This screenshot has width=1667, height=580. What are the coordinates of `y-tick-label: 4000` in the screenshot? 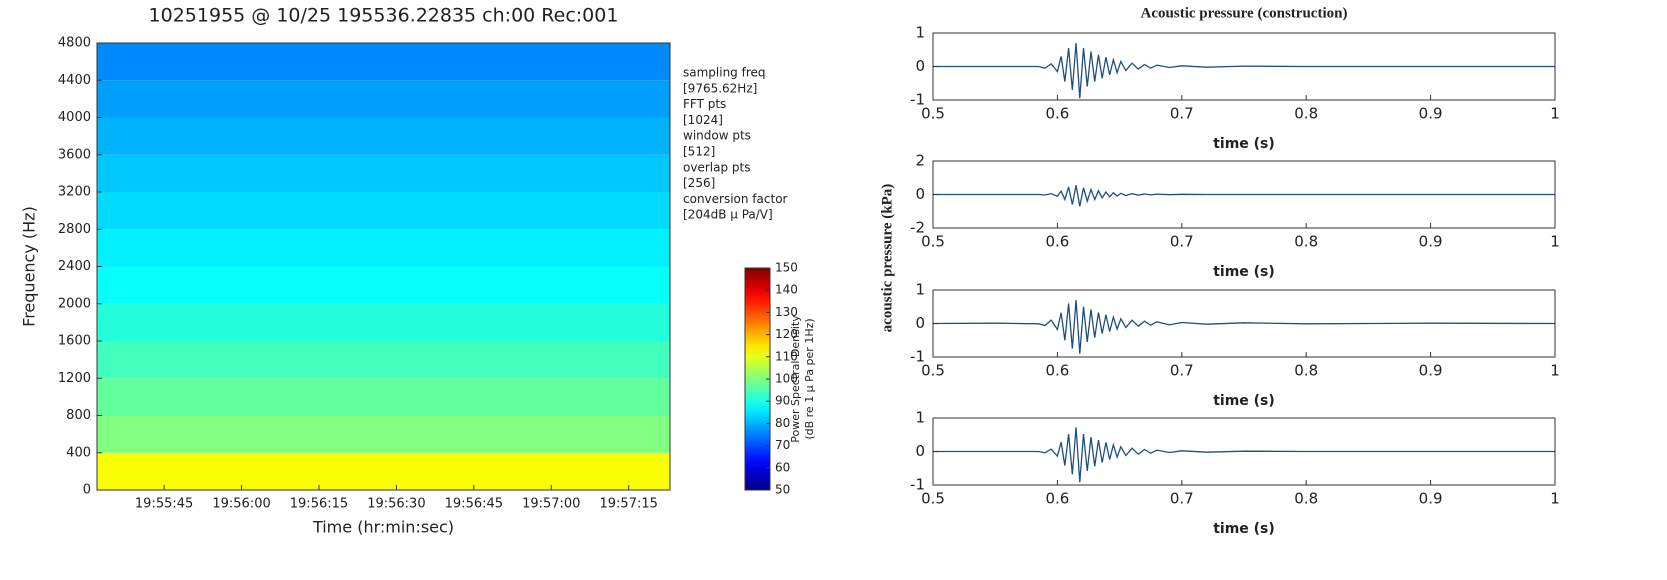 It's located at (74, 117).